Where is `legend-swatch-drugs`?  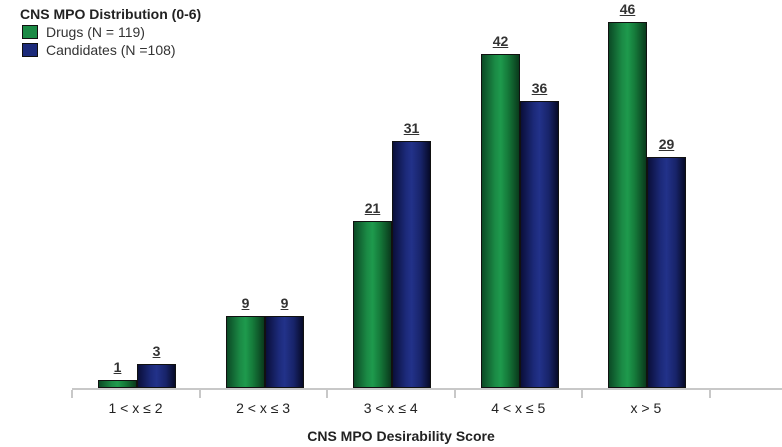 legend-swatch-drugs is located at coordinates (30, 32).